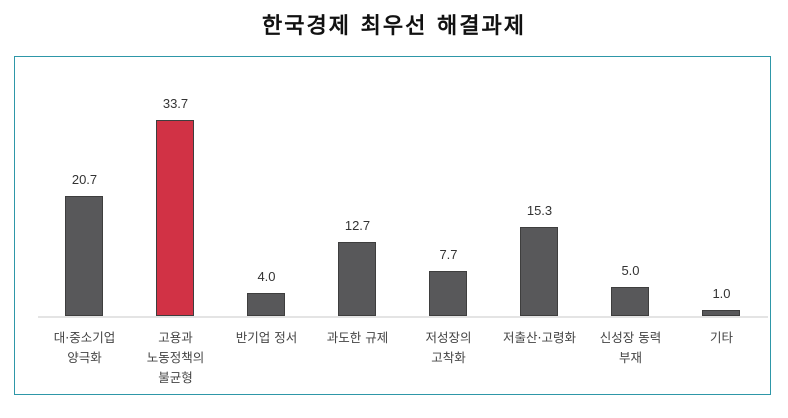  Describe the element at coordinates (539, 337) in the screenshot. I see `category-label: 저출산·고령화` at that location.